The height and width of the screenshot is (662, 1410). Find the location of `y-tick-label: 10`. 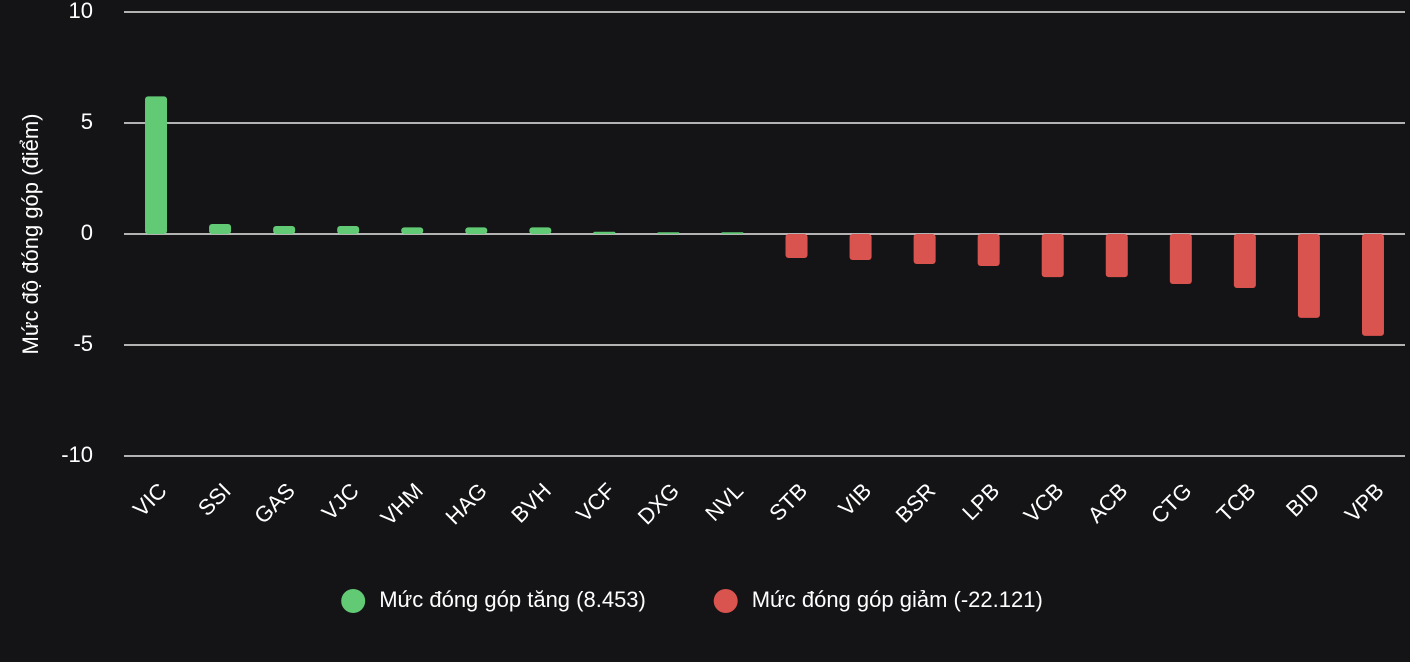

y-tick-label: 10 is located at coordinates (81, 11).